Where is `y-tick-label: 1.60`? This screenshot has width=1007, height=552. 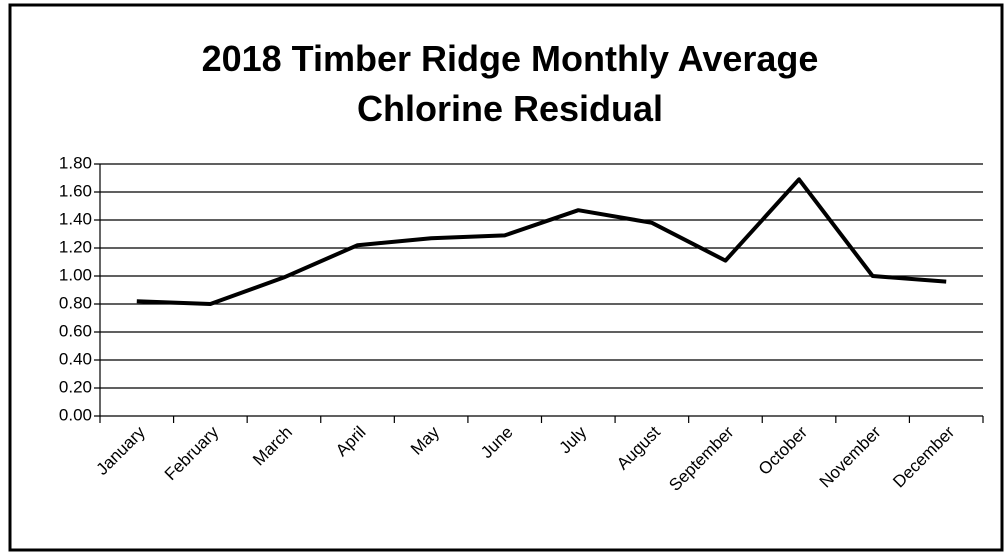 y-tick-label: 1.60 is located at coordinates (75, 190).